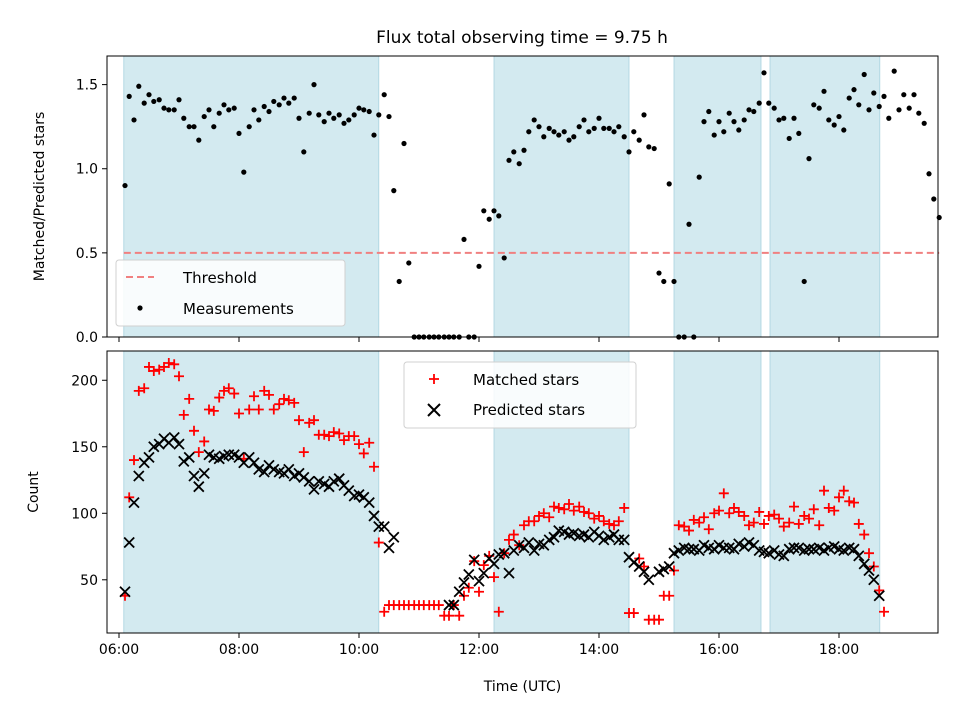 The width and height of the screenshot is (960, 720). I want to click on y-axis-label: Count, so click(34, 492).